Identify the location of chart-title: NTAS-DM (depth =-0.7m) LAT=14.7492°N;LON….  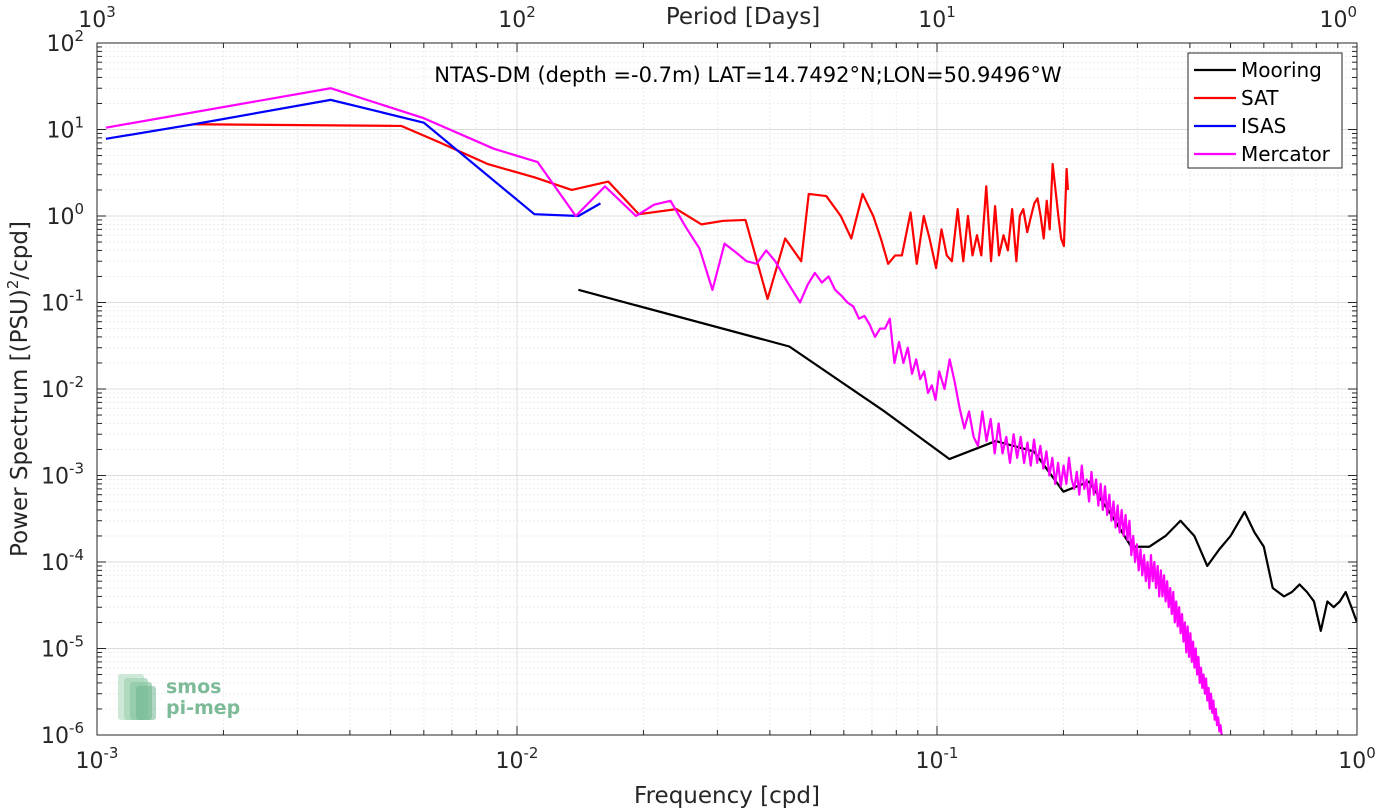
(748, 75).